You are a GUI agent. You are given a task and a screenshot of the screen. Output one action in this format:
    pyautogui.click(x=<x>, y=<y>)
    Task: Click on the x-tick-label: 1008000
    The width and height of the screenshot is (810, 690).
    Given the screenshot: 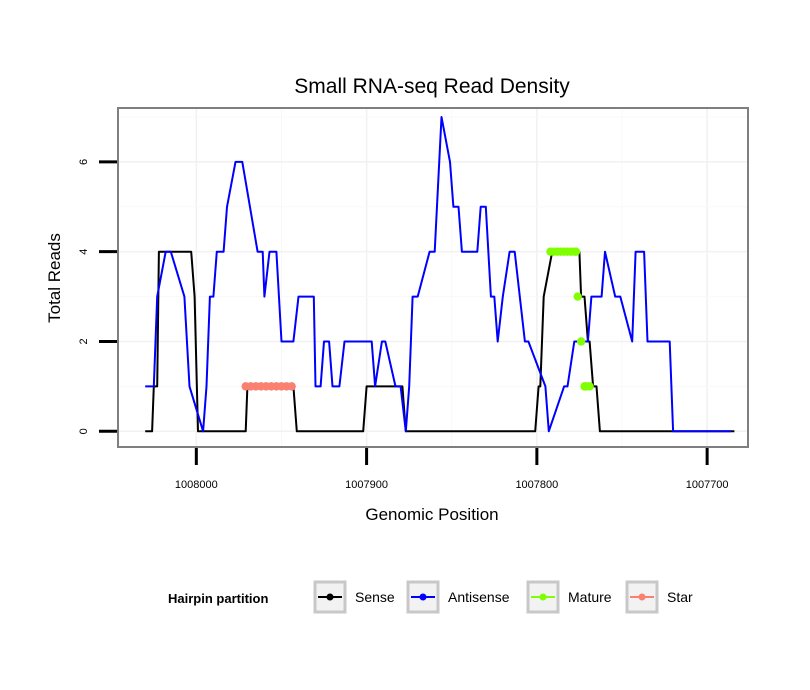 What is the action you would take?
    pyautogui.click(x=196, y=485)
    